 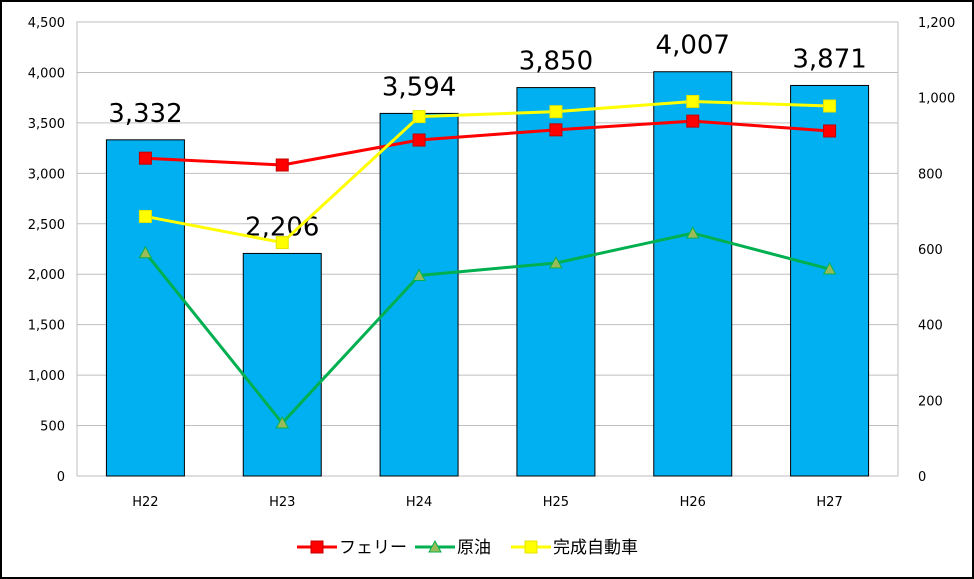 What do you see at coordinates (930, 250) in the screenshot?
I see `y-right-tick-label: 600` at bounding box center [930, 250].